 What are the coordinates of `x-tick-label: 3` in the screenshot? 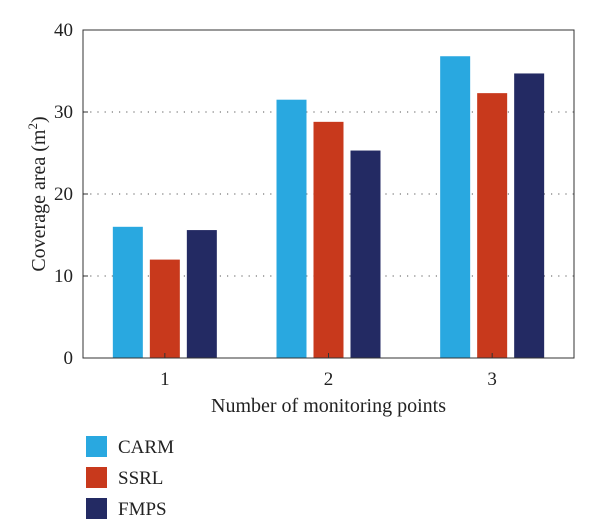 It's located at (492, 379).